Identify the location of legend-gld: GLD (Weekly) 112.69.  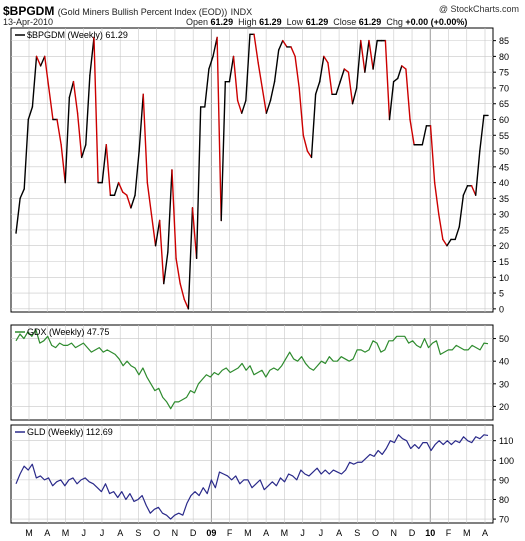
(64, 432).